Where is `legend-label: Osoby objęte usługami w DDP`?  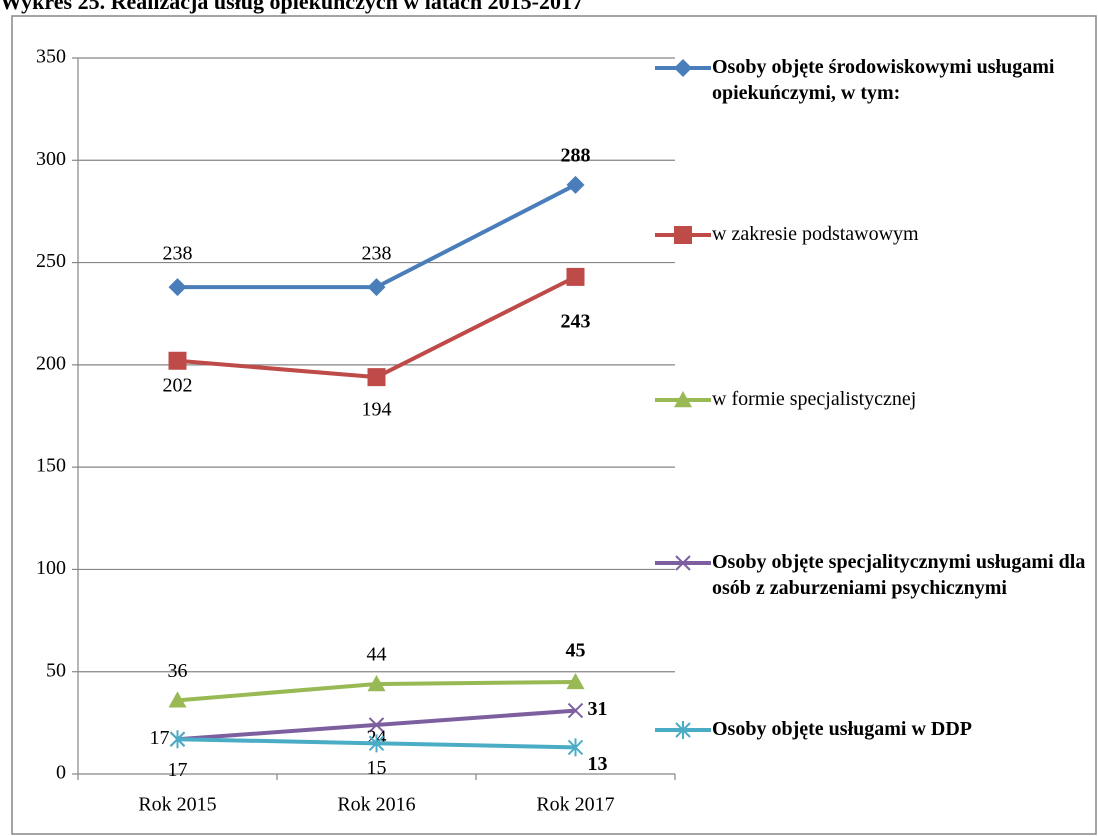
legend-label: Osoby objęte usługami w DDP is located at coordinates (842, 729).